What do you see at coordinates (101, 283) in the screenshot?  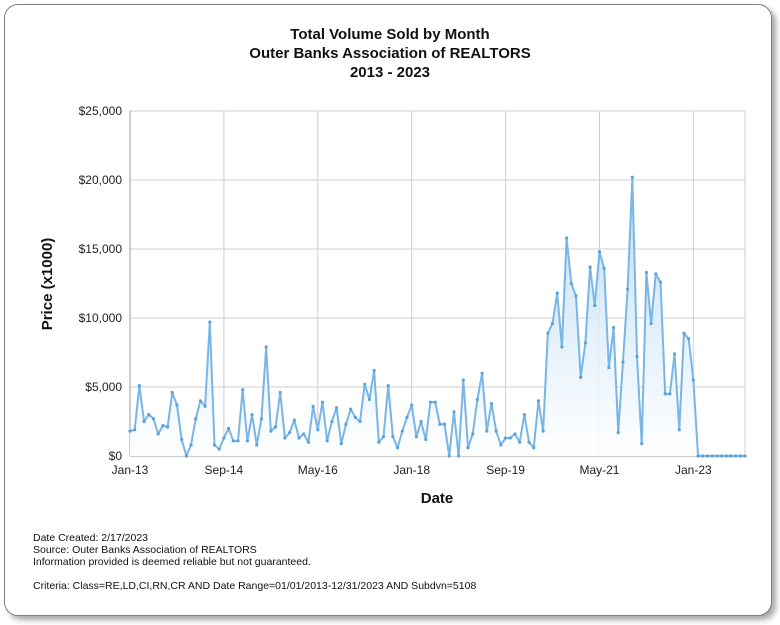 I see `y-tick-labels: $0 $5,000 $10,000 $15,000 $20,000 $25,000` at bounding box center [101, 283].